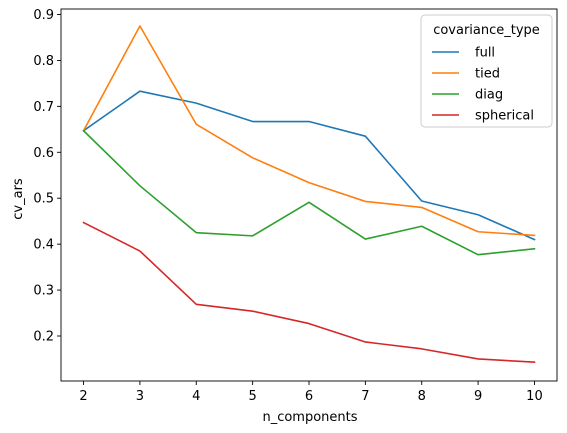 The image size is (567, 433). What do you see at coordinates (486, 30) in the screenshot?
I see `legend-title: covariance_type` at bounding box center [486, 30].